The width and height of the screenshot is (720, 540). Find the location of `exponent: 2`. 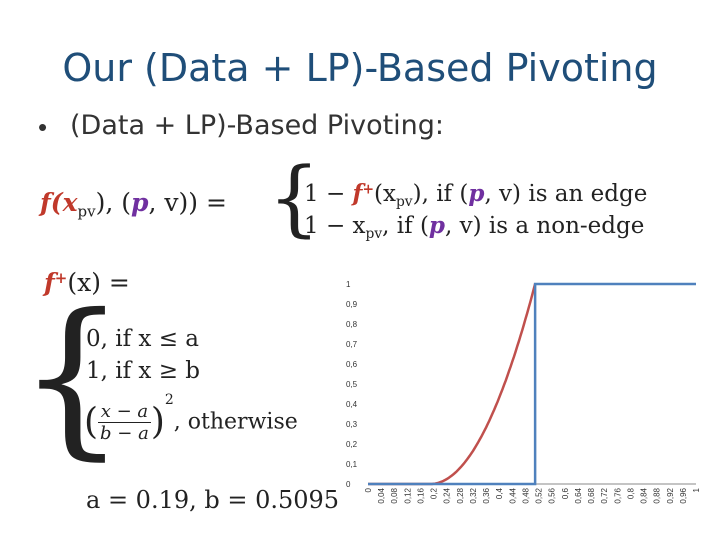

exponent: 2 is located at coordinates (169, 400).